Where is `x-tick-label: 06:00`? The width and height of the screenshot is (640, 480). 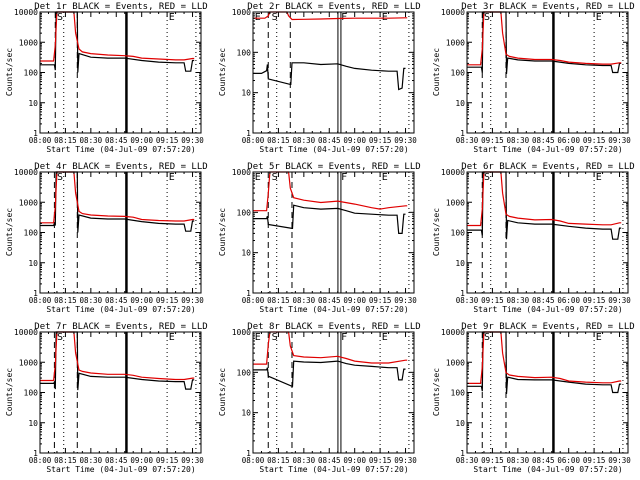 x-tick-label: 06:00 is located at coordinates (568, 140).